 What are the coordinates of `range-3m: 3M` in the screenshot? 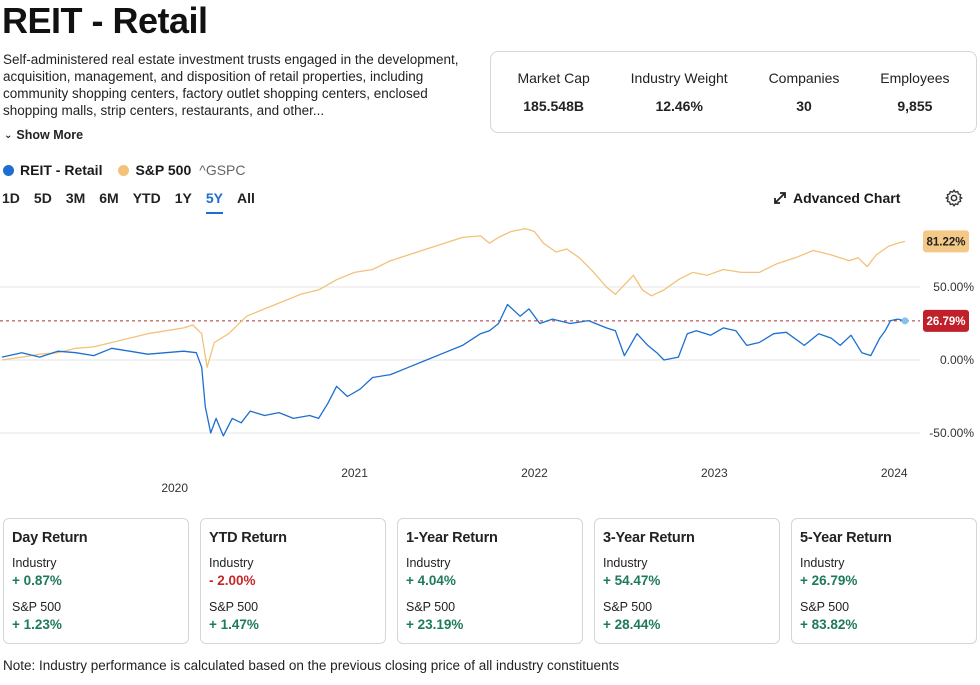 It's located at (75, 198).